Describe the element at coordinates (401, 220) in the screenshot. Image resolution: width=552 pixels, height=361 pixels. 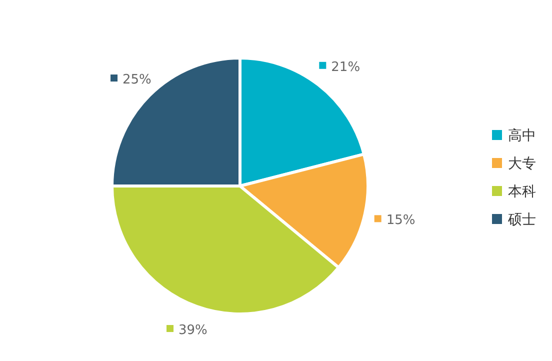
I see `data-label: 15%` at that location.